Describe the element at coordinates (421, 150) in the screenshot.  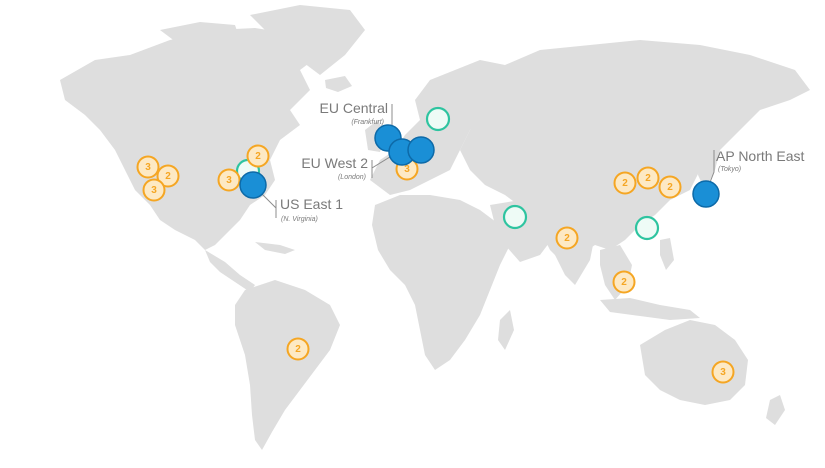
I see `region-dot-eu-extra` at that location.